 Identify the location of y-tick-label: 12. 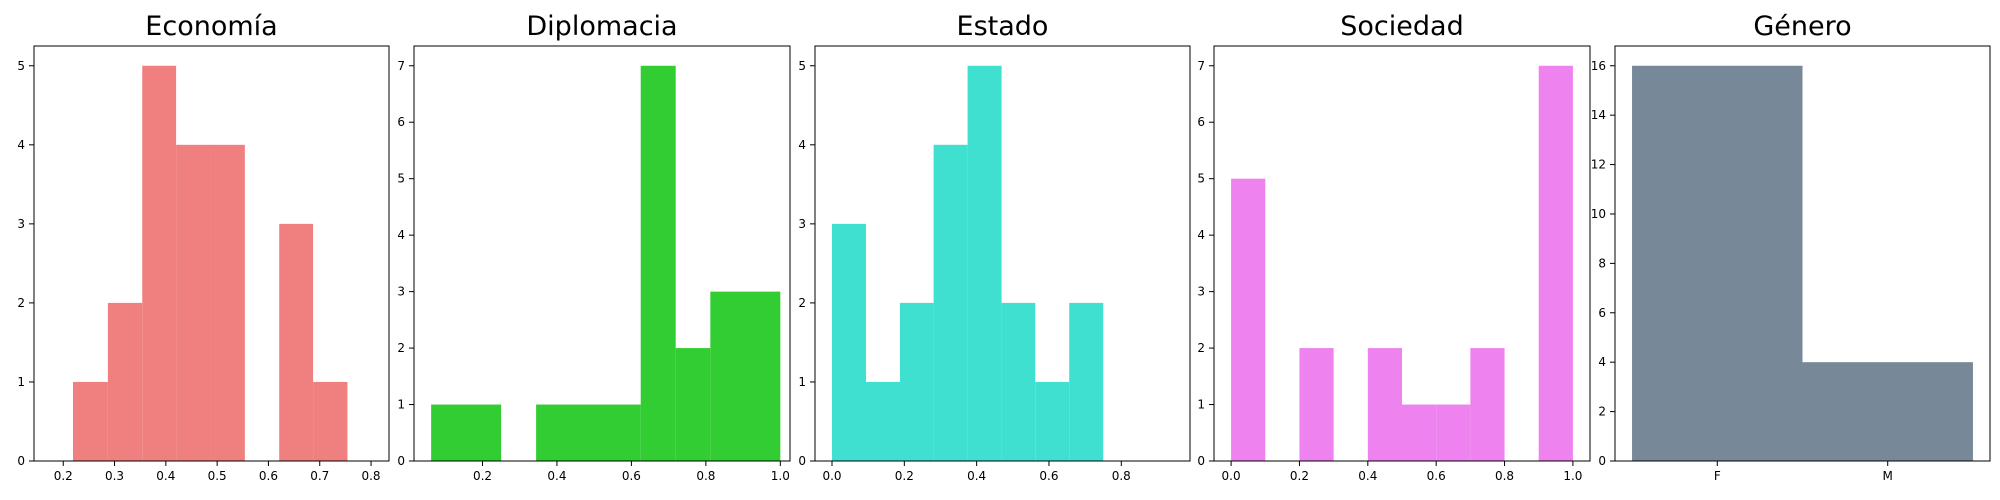
(1598, 165).